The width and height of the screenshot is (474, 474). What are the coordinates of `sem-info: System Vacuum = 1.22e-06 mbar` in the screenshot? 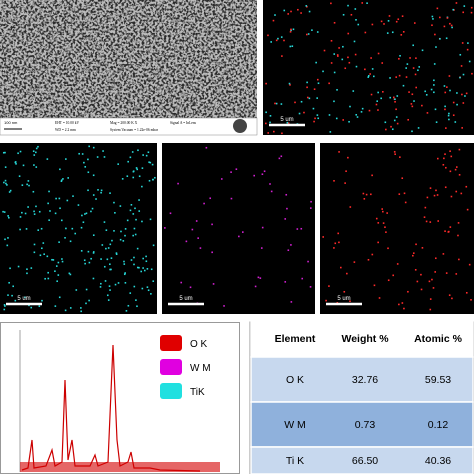 It's located at (134, 130).